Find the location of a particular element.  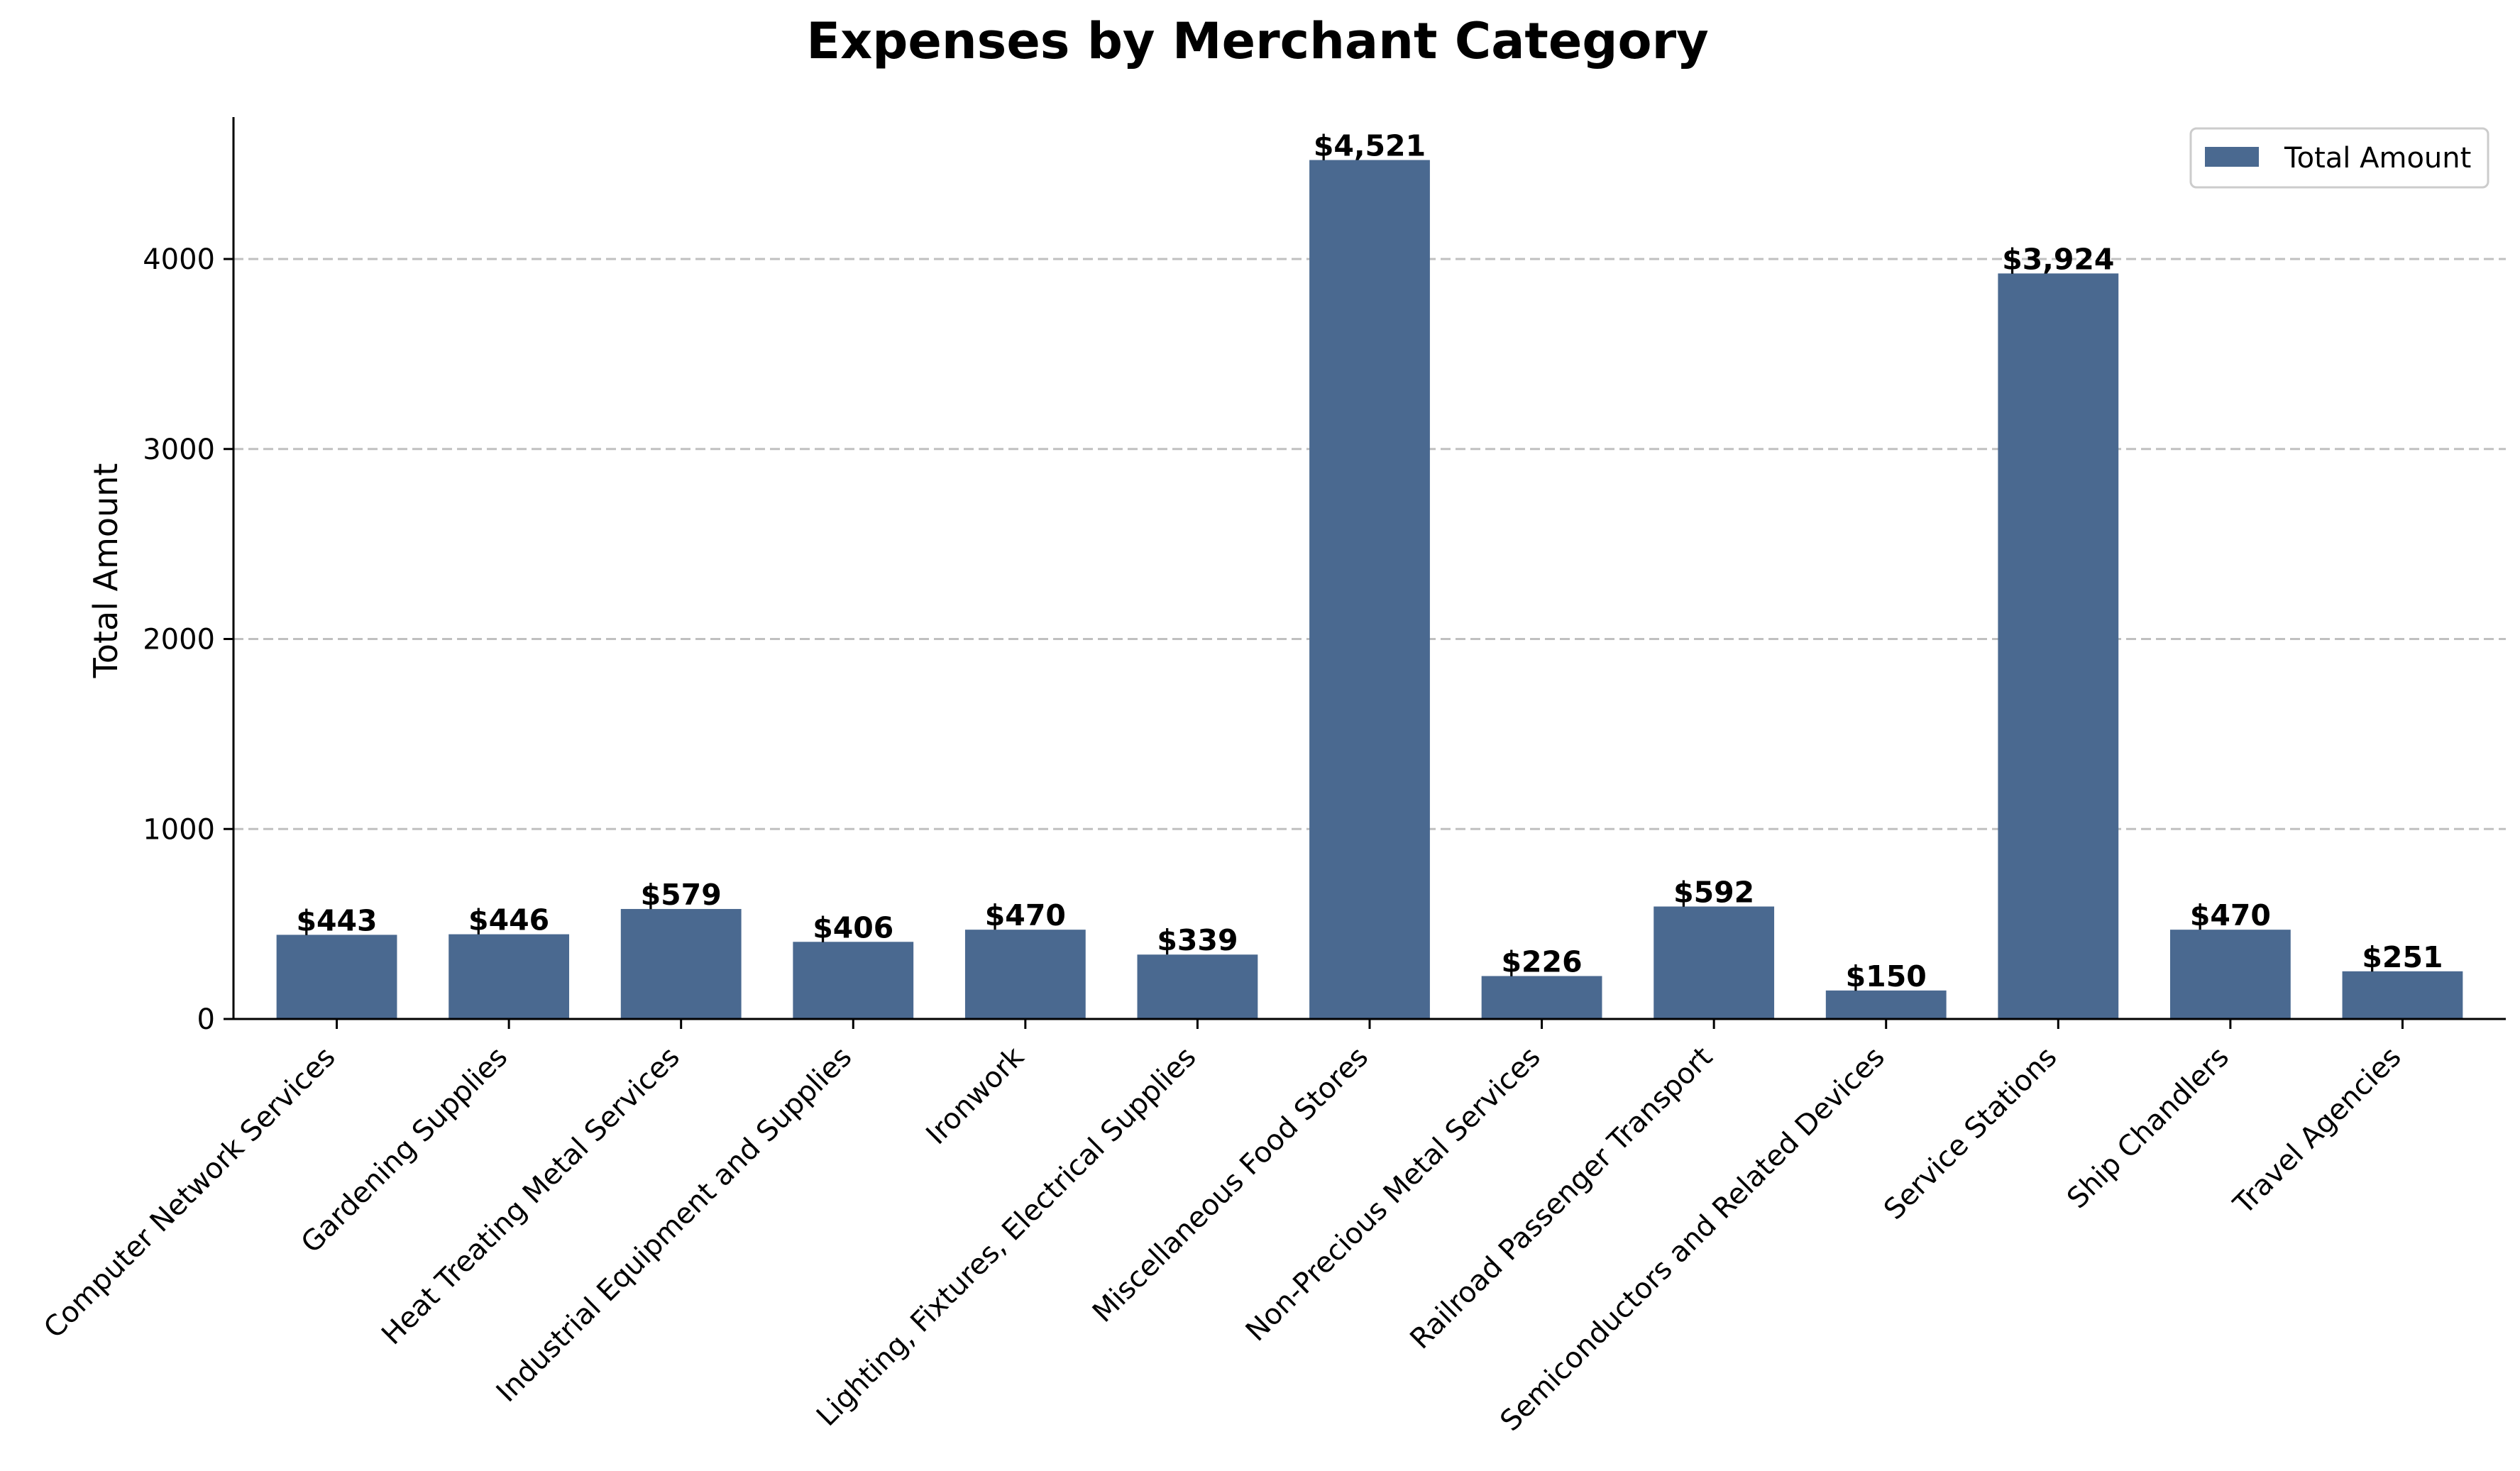

chart-title: Expenses by Merchant Category is located at coordinates (1257, 41).